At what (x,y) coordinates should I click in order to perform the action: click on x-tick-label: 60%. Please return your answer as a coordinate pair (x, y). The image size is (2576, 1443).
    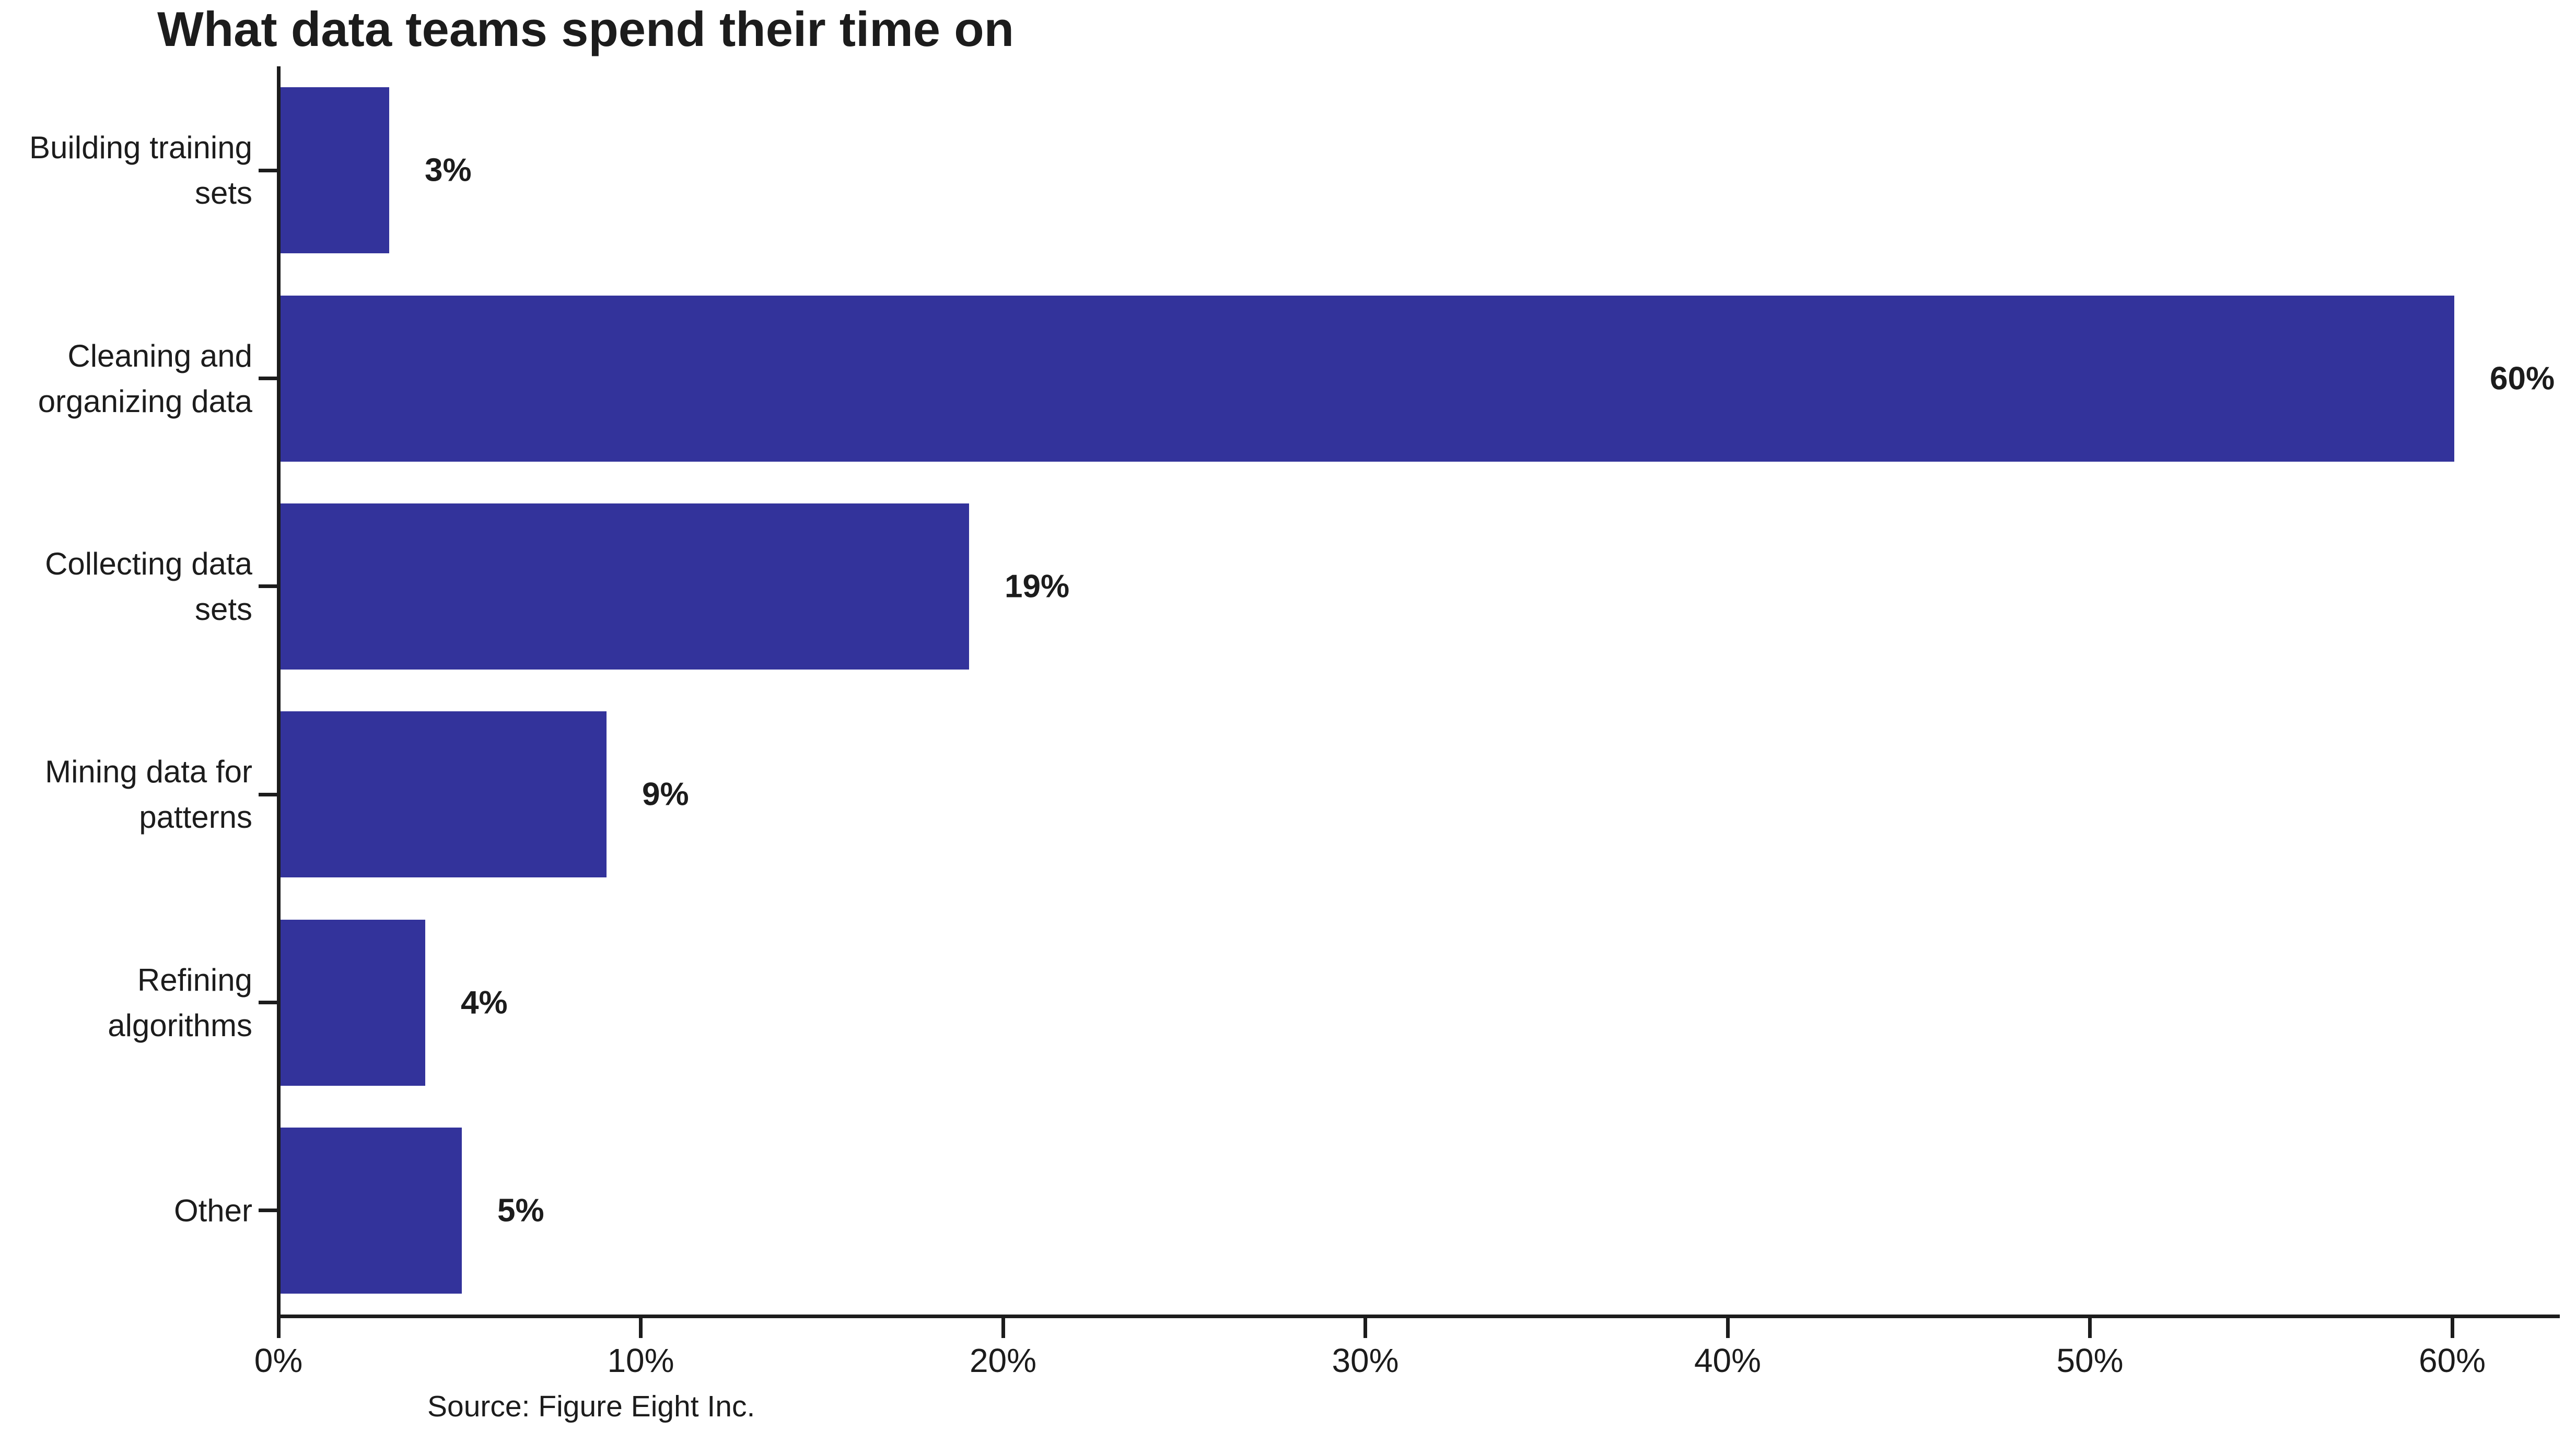
    Looking at the image, I should click on (2452, 1360).